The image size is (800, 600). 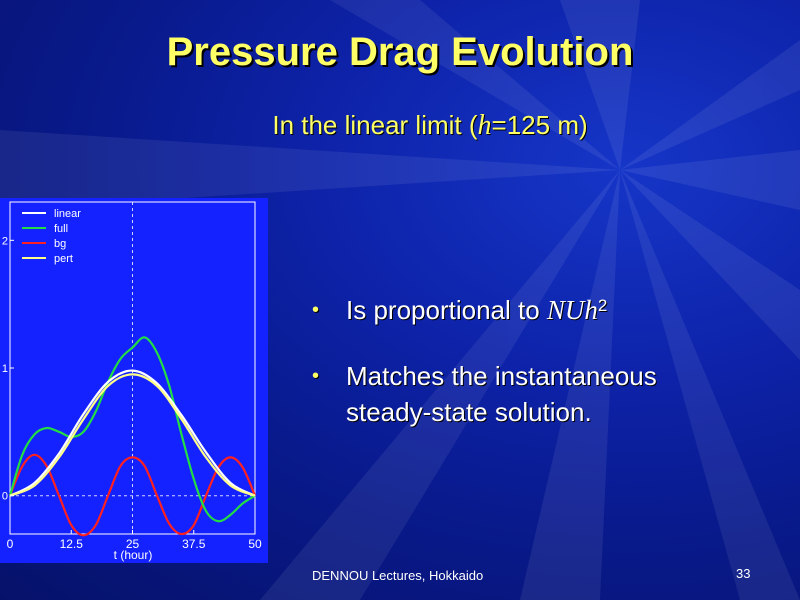 What do you see at coordinates (255, 544) in the screenshot?
I see `x-tick-label: 50` at bounding box center [255, 544].